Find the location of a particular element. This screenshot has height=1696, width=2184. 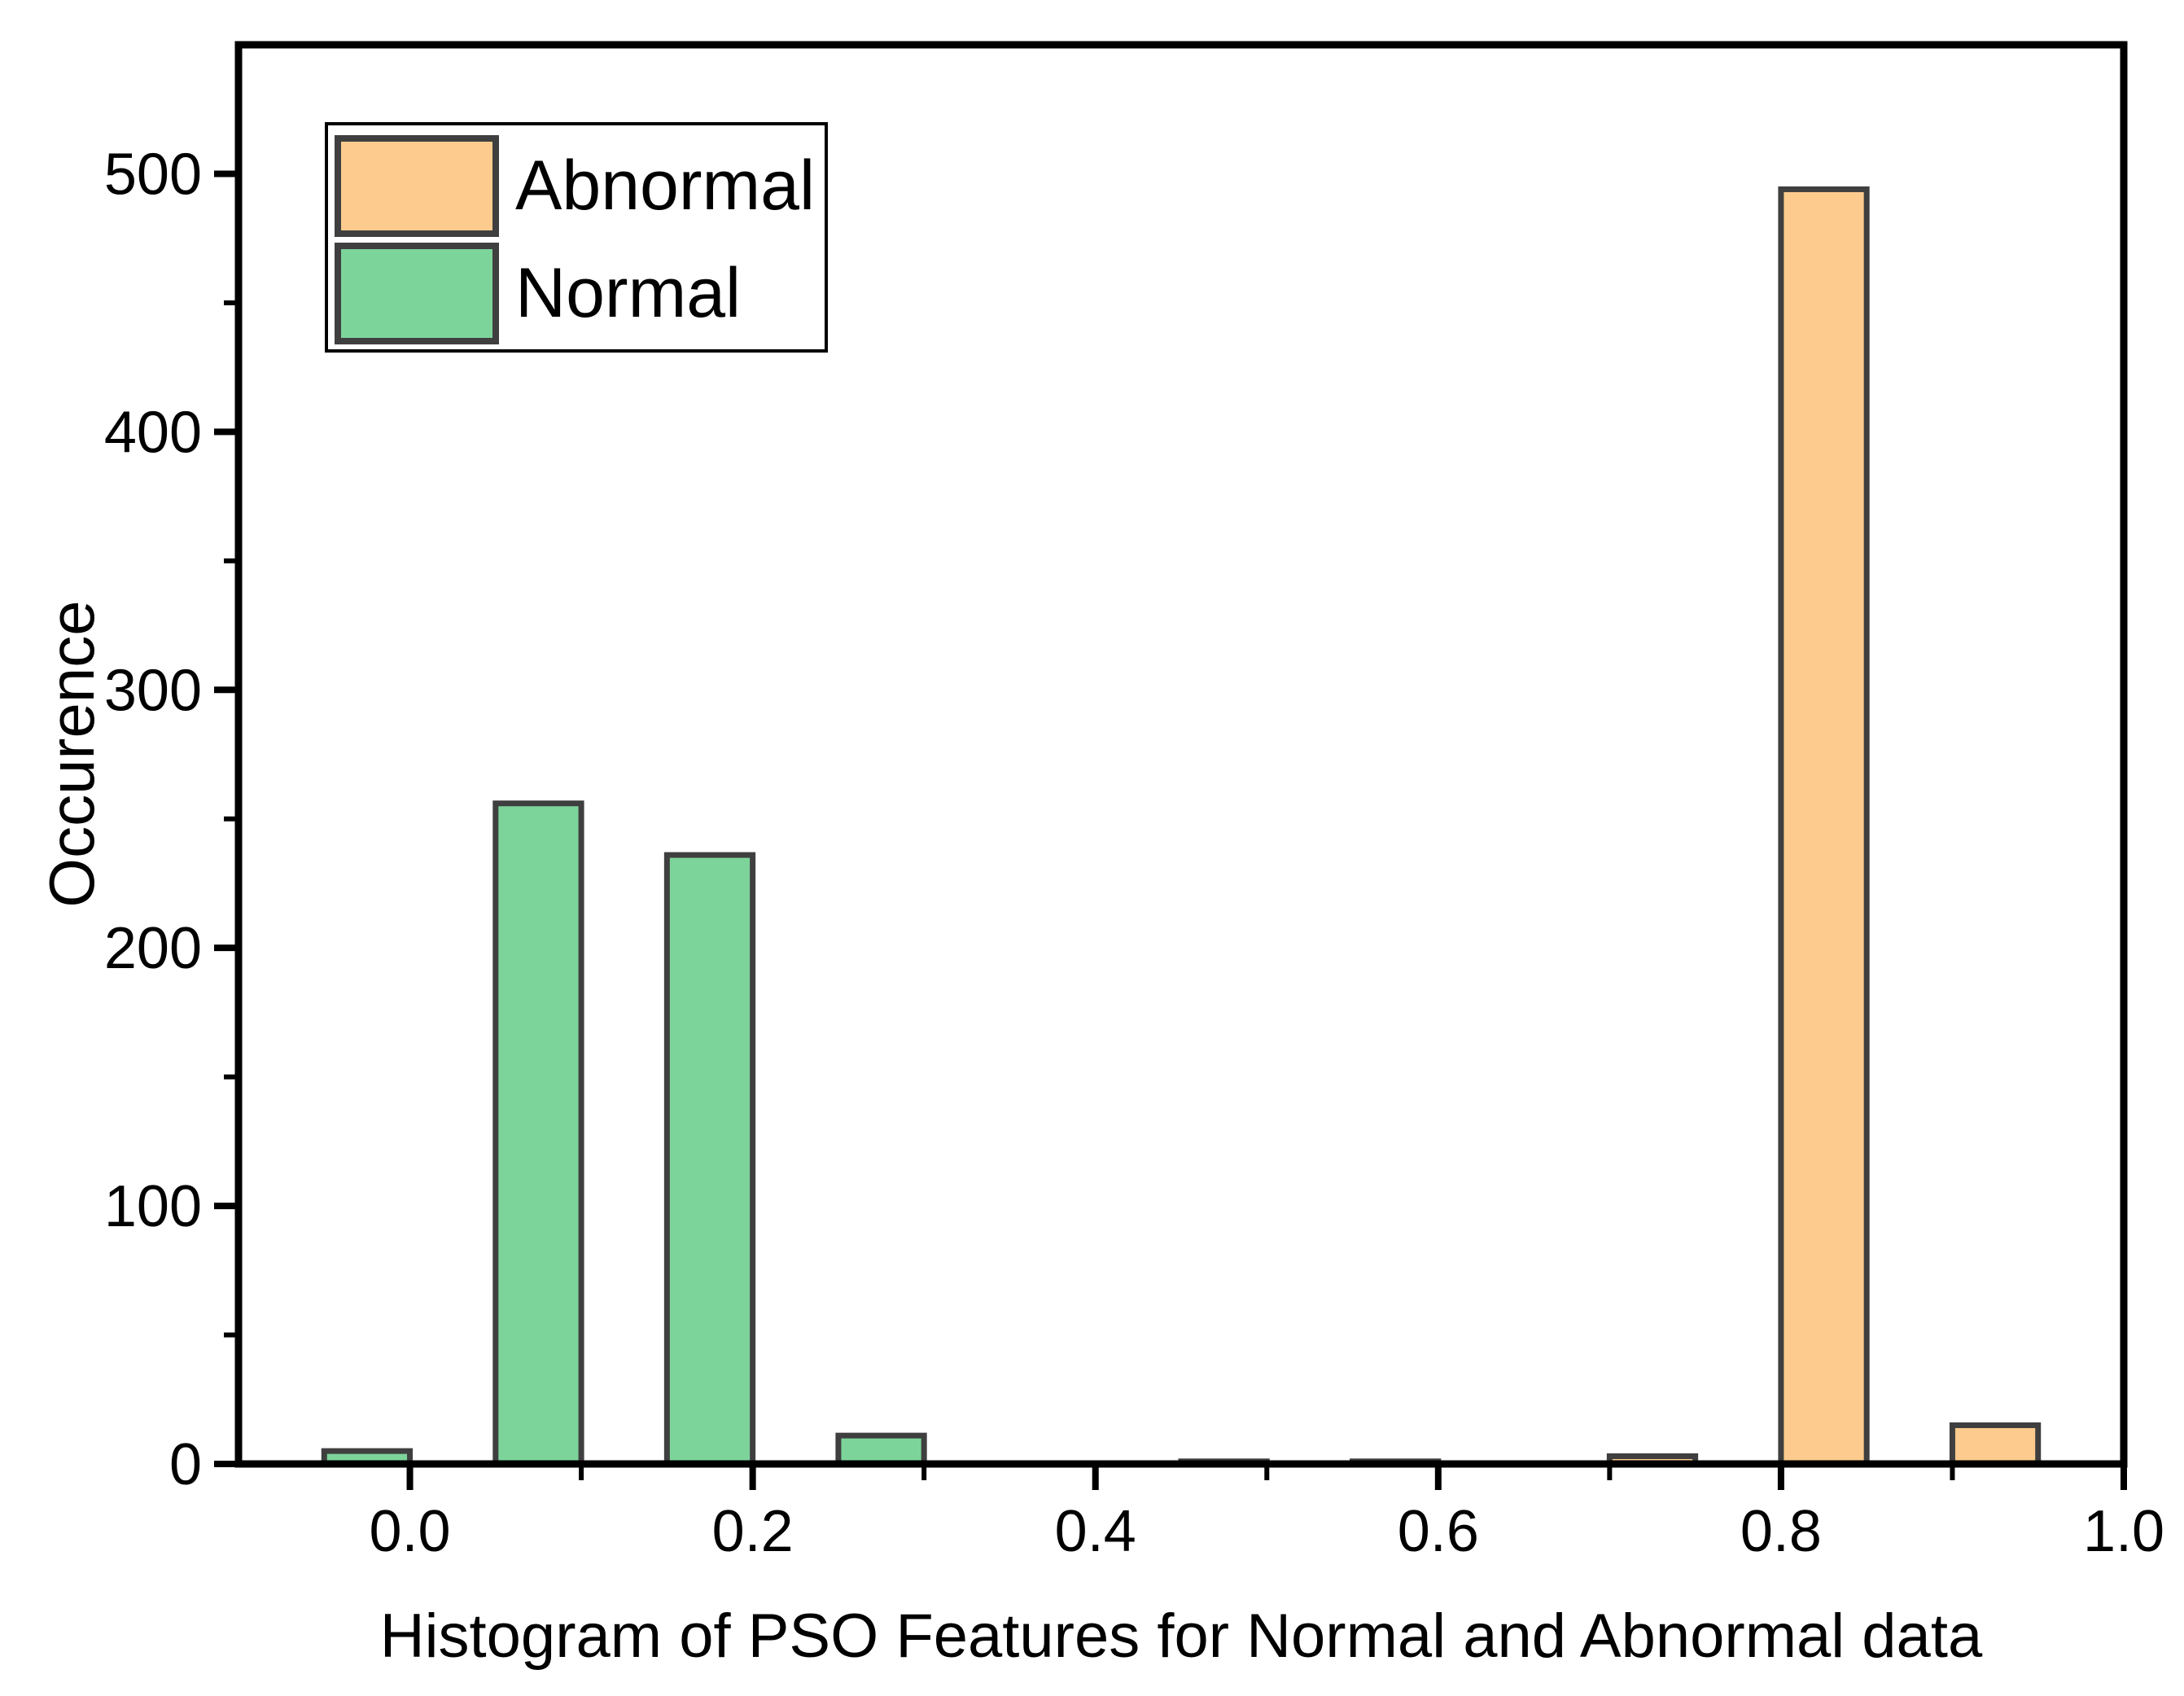

y-tick-label: 300 is located at coordinates (153, 690).